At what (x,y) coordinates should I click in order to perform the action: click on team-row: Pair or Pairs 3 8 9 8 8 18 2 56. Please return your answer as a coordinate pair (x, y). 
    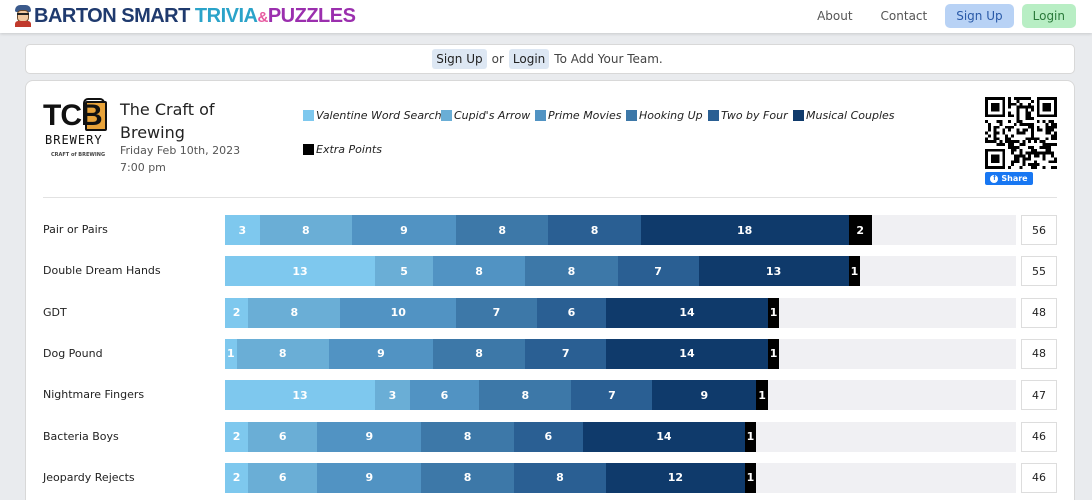
    Looking at the image, I should click on (551, 230).